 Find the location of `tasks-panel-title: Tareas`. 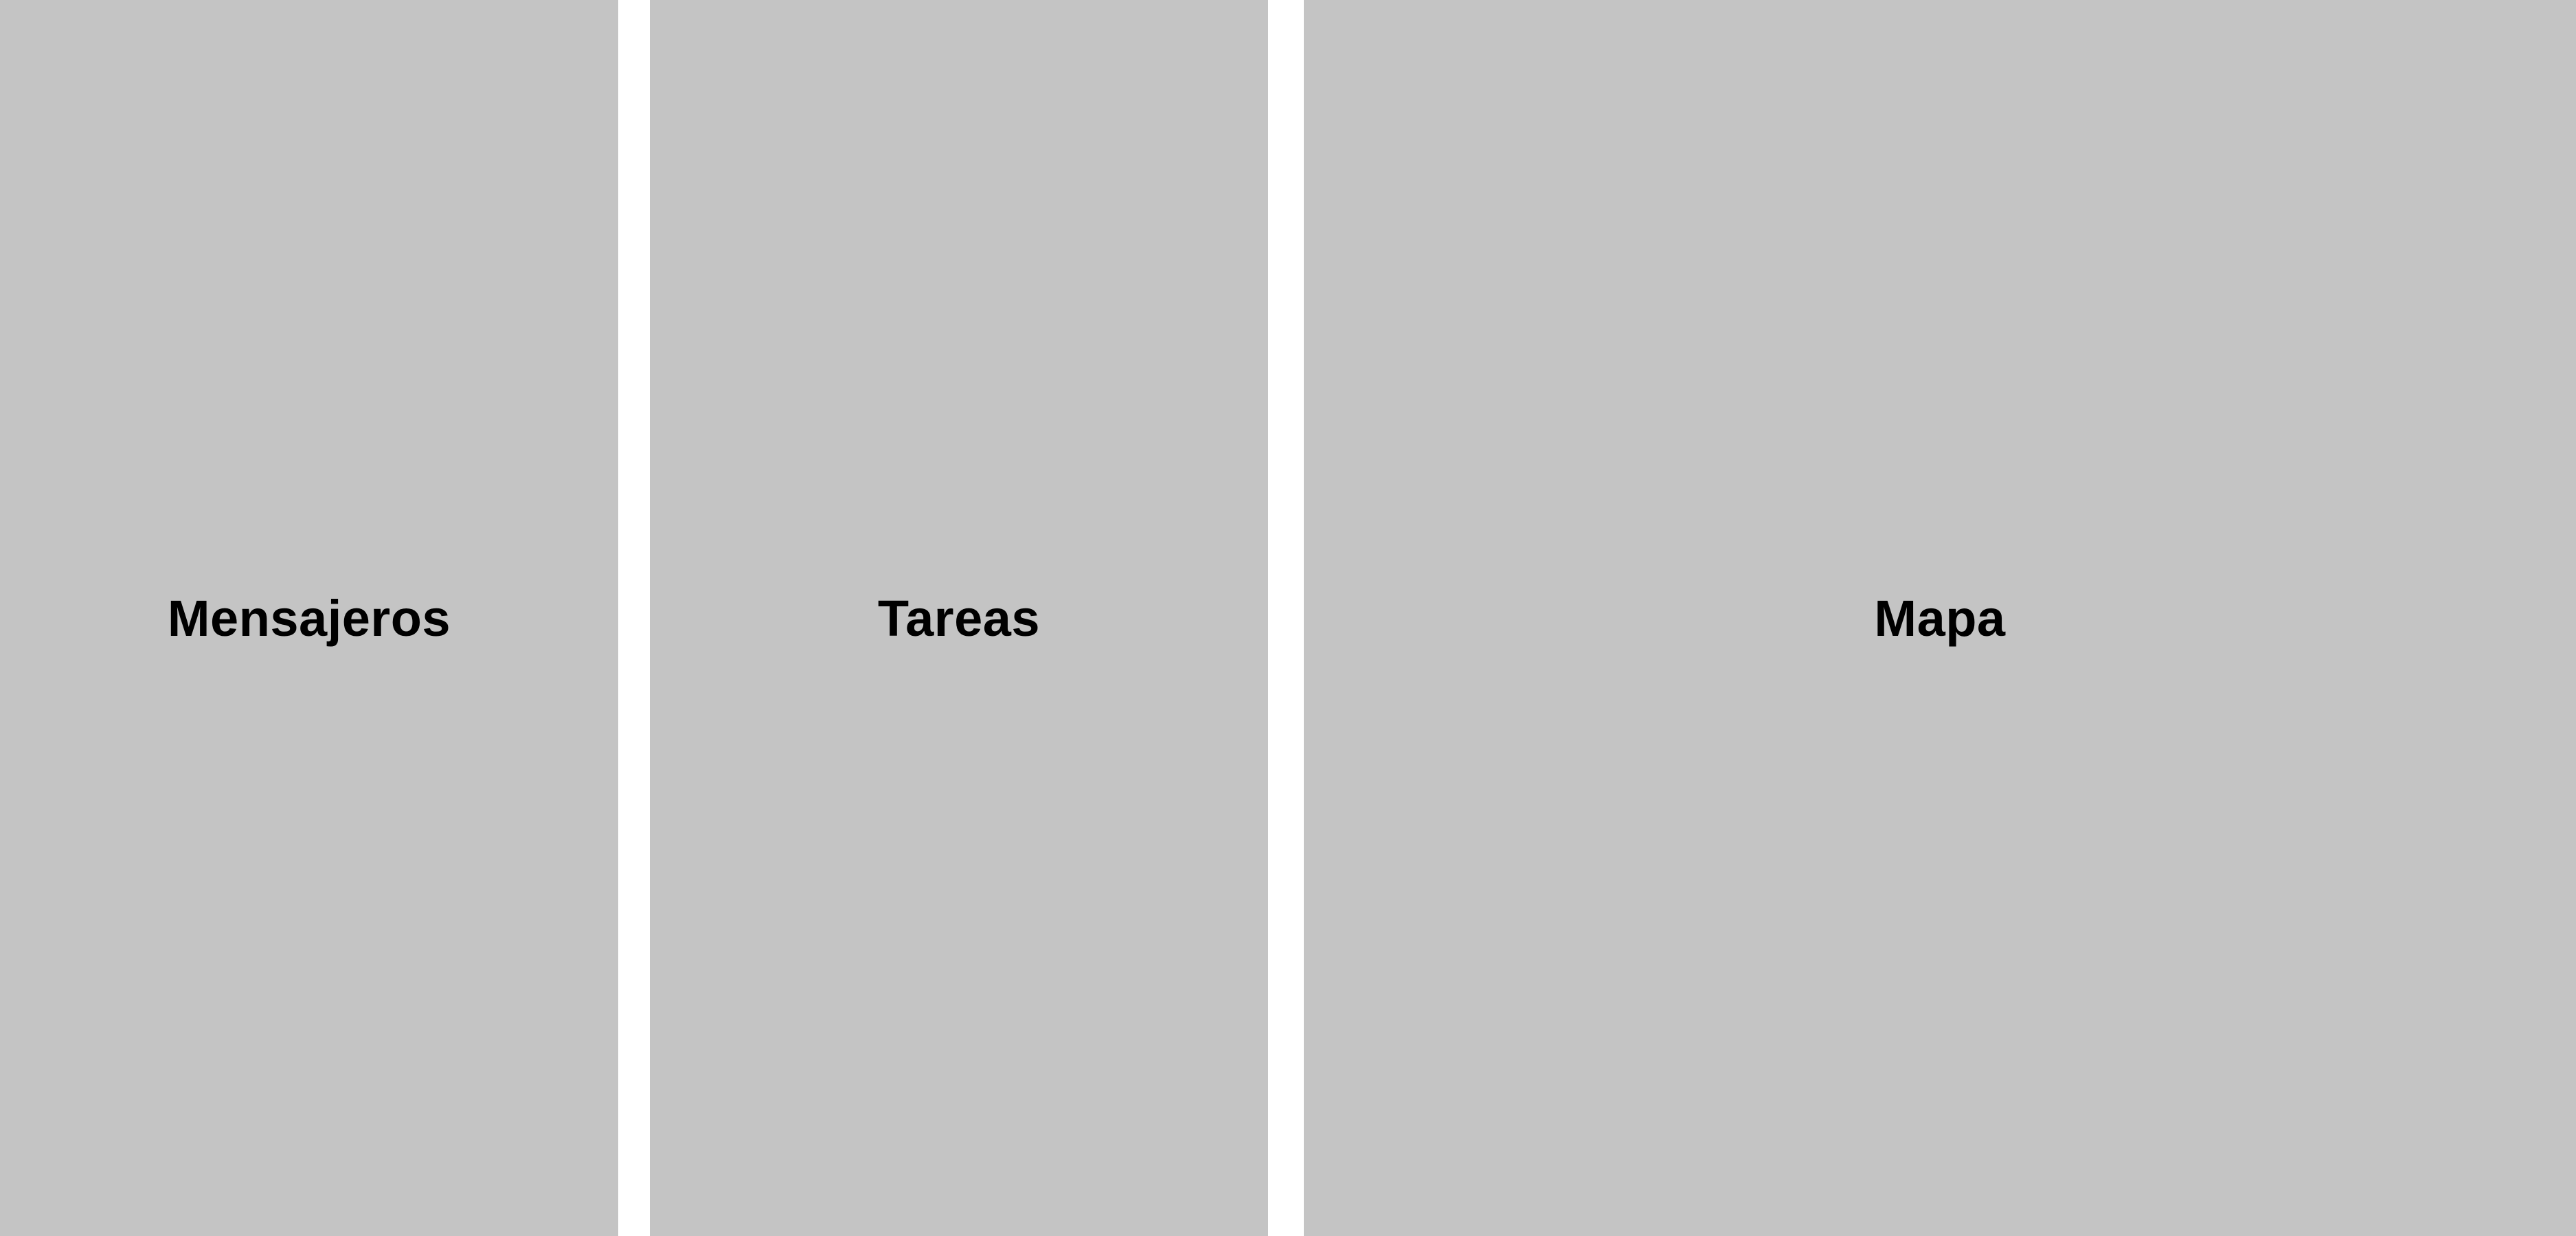

tasks-panel-title: Tareas is located at coordinates (959, 618).